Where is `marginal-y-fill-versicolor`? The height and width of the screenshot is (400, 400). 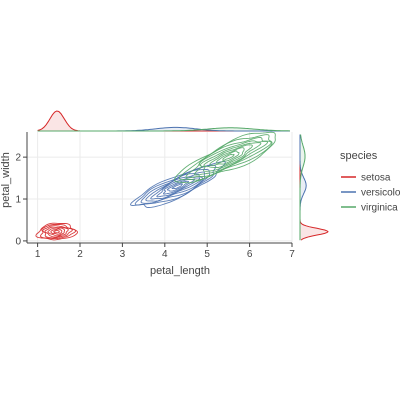 marginal-y-fill-versicolor is located at coordinates (303, 187).